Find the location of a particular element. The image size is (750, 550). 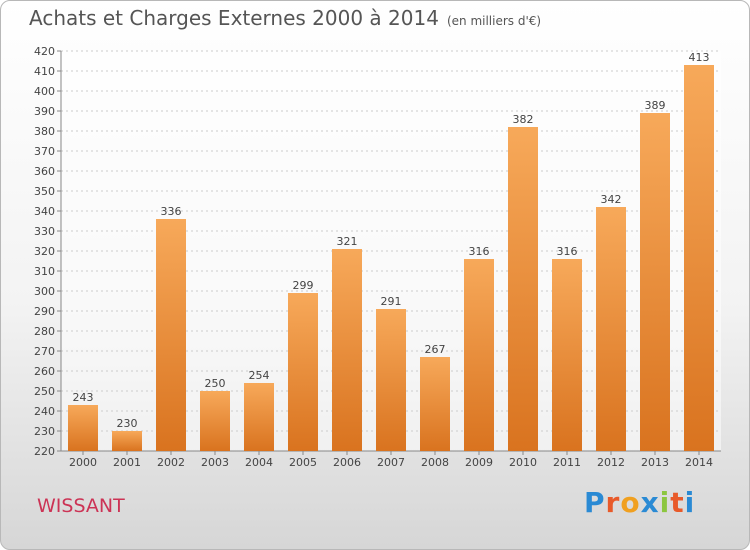

data-label: 267 is located at coordinates (435, 349).